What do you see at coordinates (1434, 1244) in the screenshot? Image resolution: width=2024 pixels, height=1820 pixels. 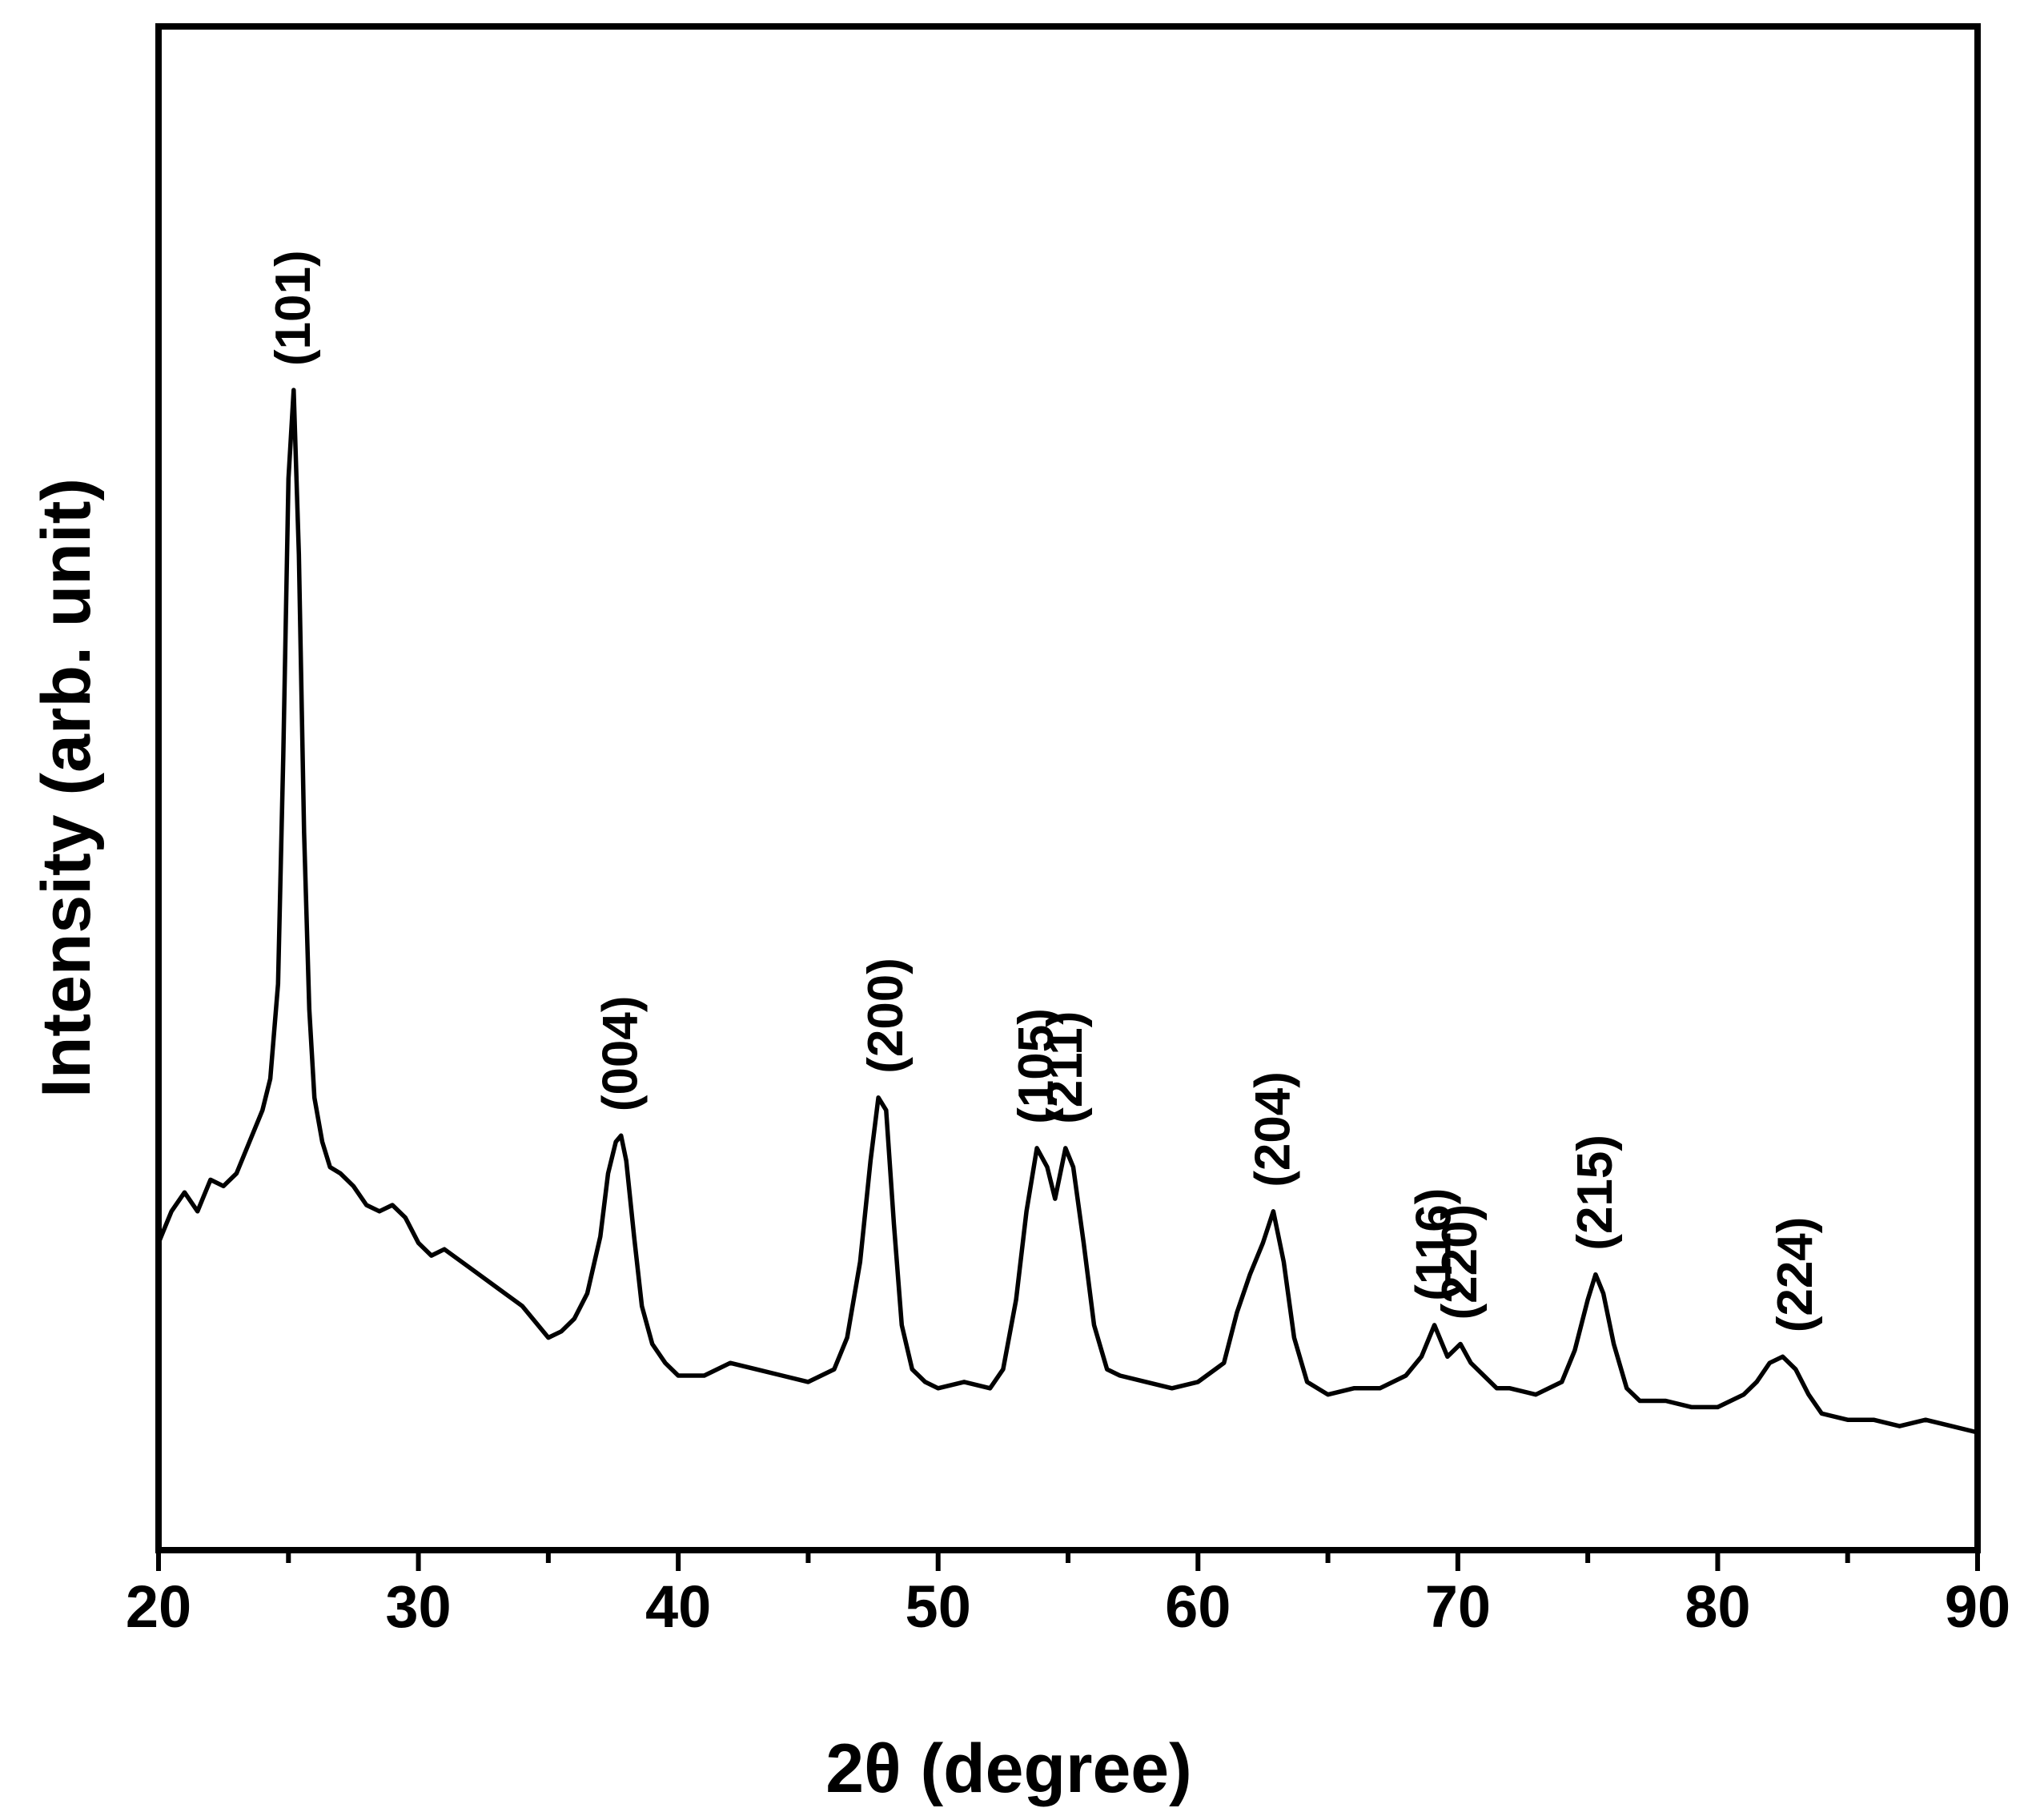 I see `peak-label: (116)` at bounding box center [1434, 1244].